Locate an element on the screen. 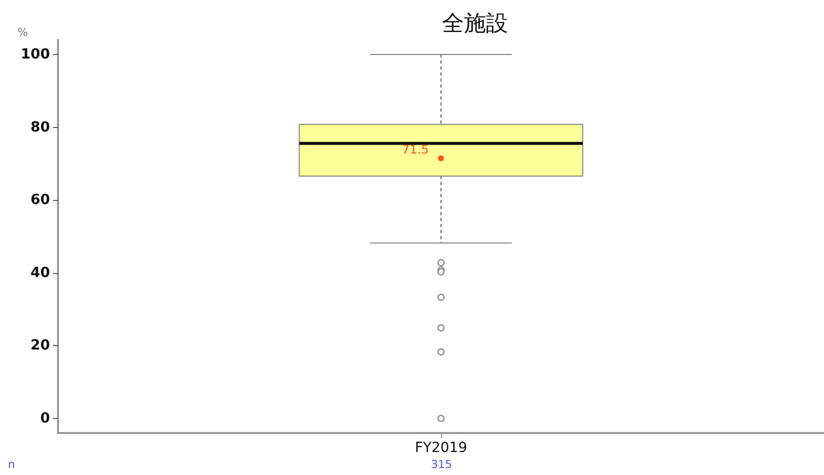 This screenshot has width=824, height=475. y-tick-label: 80 is located at coordinates (40, 127).